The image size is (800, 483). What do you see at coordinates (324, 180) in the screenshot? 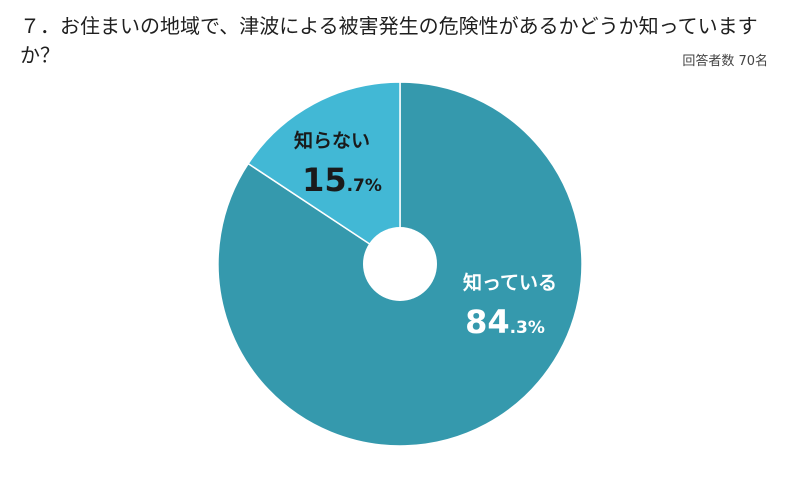
I see `slice-value-unknown-int: 15` at bounding box center [324, 180].